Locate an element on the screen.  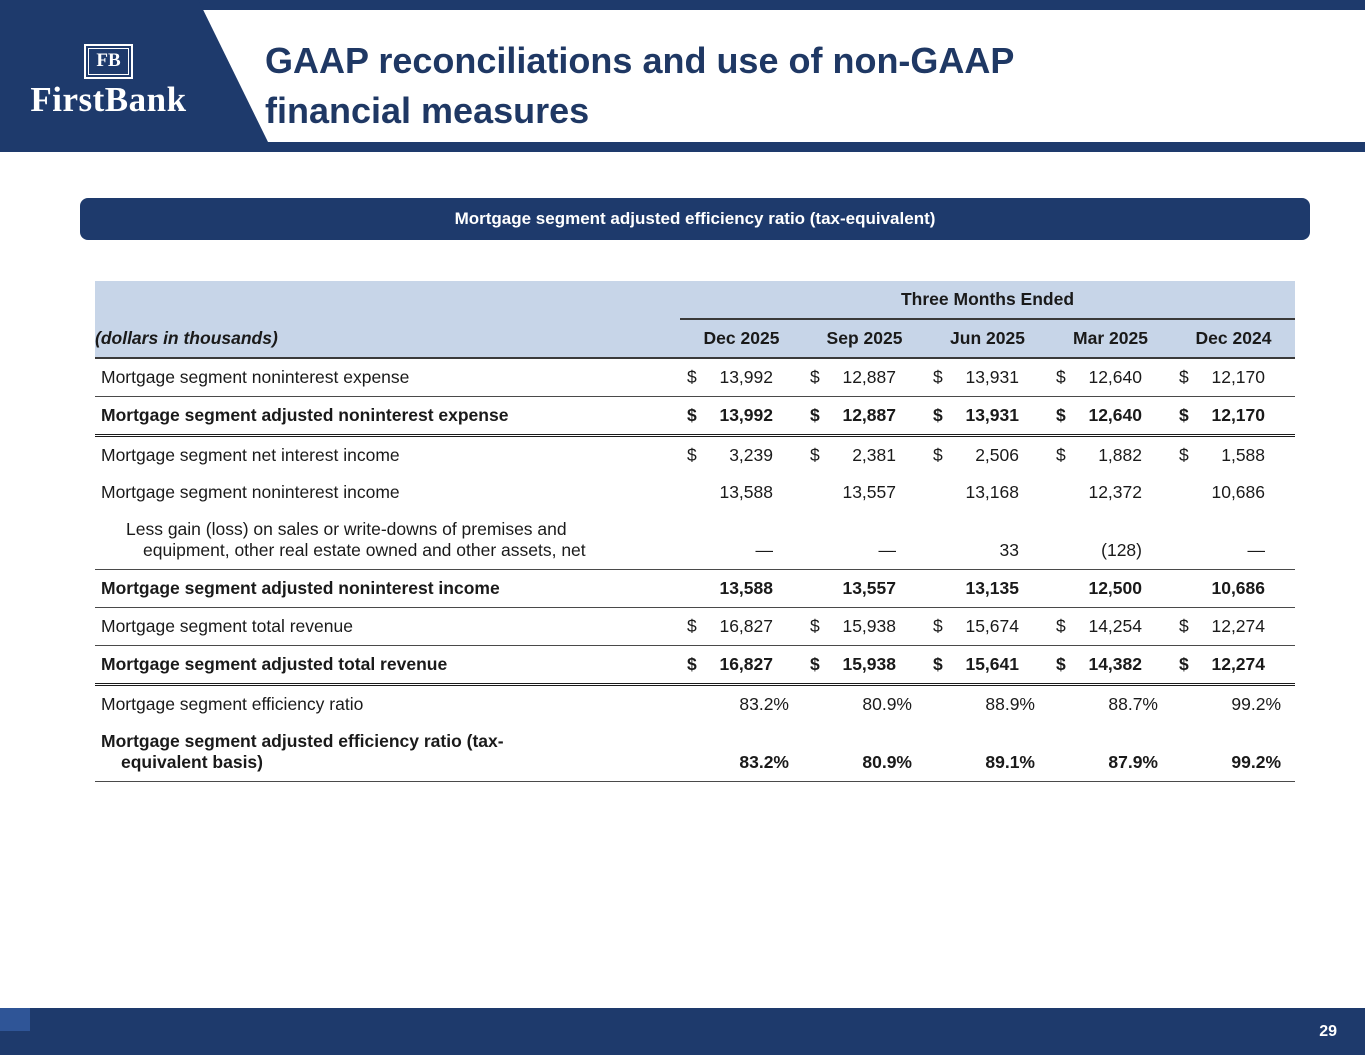
cell-number: 15,674 is located at coordinates (992, 626).